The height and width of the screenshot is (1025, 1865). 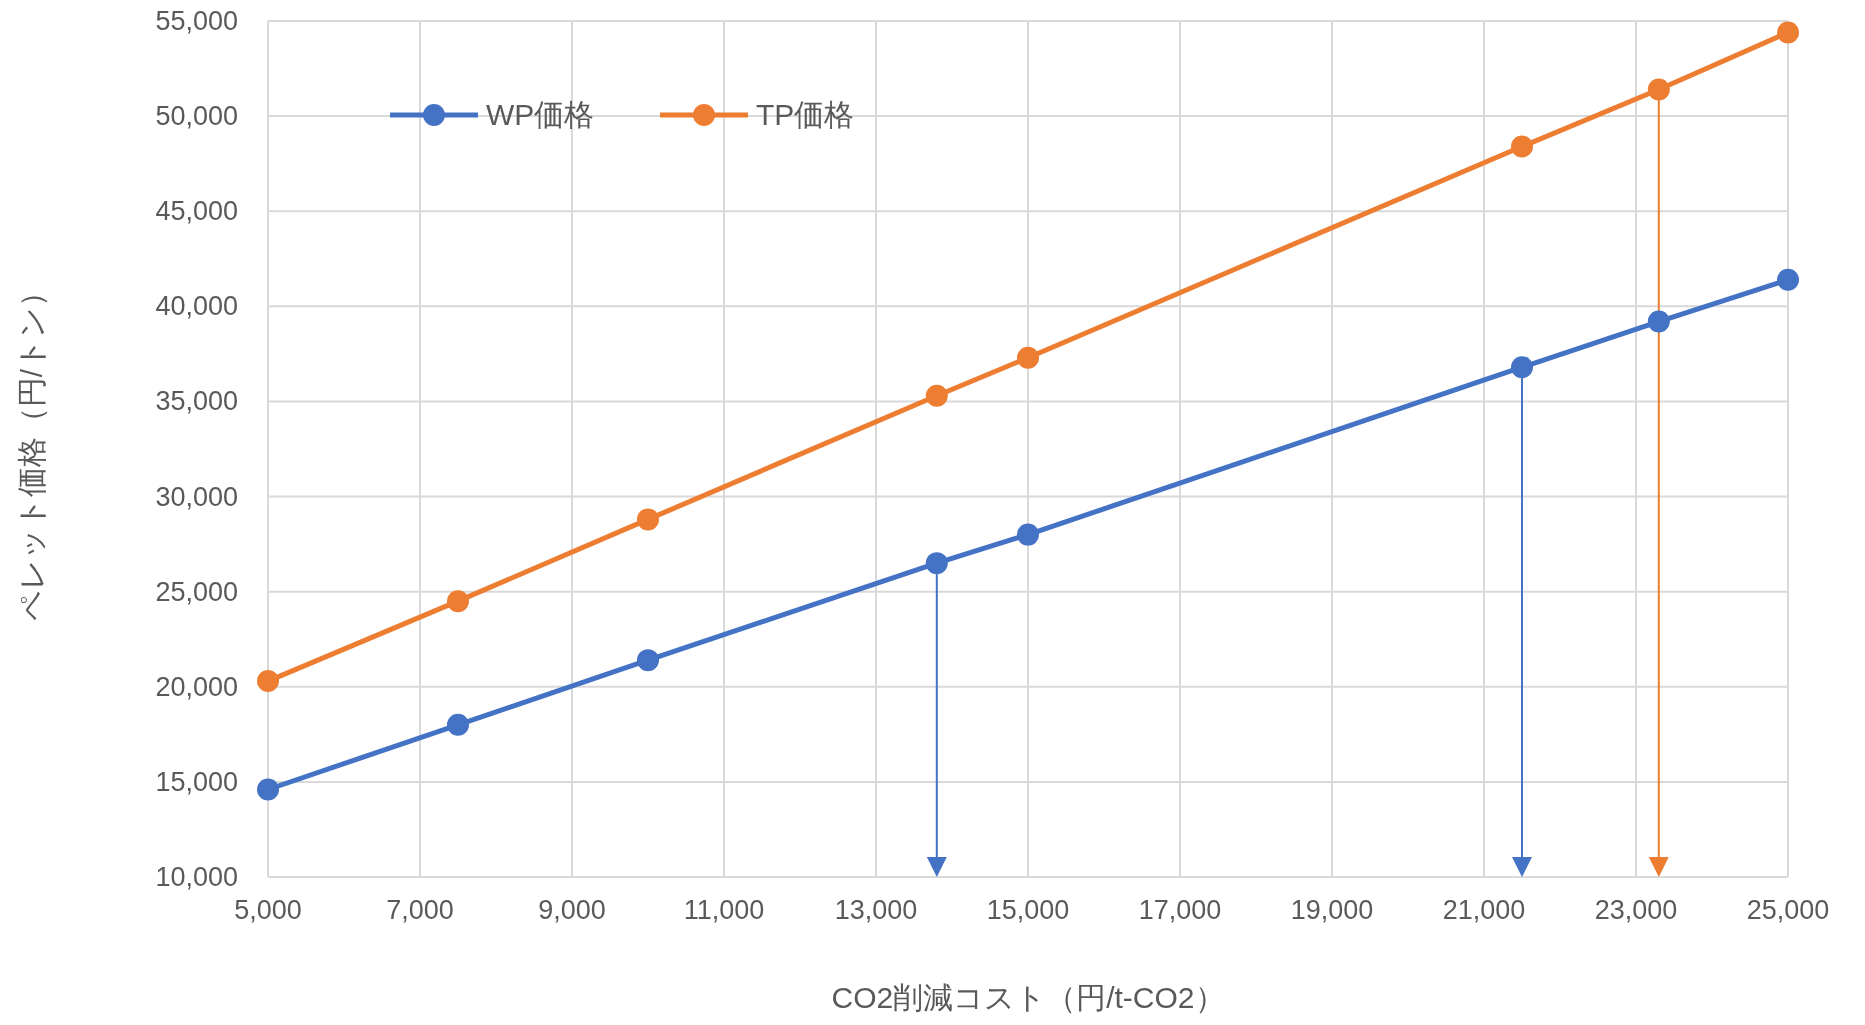 I want to click on x-axis-title: CO2削減コスト（円/t-CO2）, so click(x=1028, y=997).